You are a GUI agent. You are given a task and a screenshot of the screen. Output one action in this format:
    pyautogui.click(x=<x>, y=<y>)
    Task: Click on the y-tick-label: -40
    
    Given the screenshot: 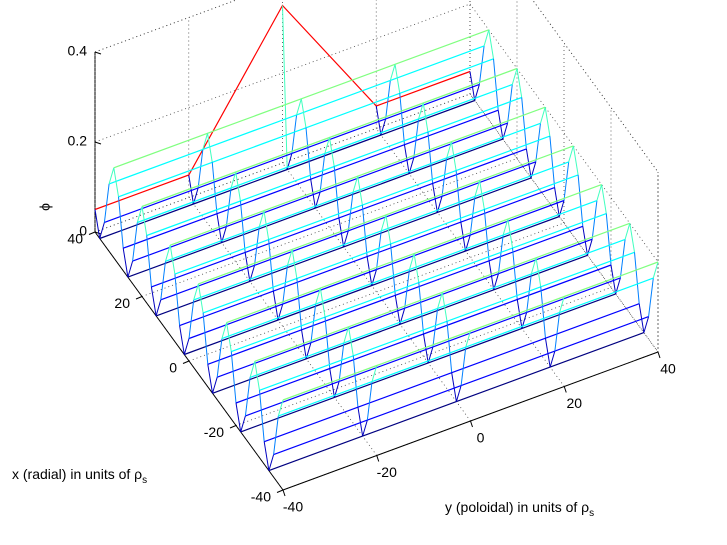 What is the action you would take?
    pyautogui.click(x=293, y=507)
    